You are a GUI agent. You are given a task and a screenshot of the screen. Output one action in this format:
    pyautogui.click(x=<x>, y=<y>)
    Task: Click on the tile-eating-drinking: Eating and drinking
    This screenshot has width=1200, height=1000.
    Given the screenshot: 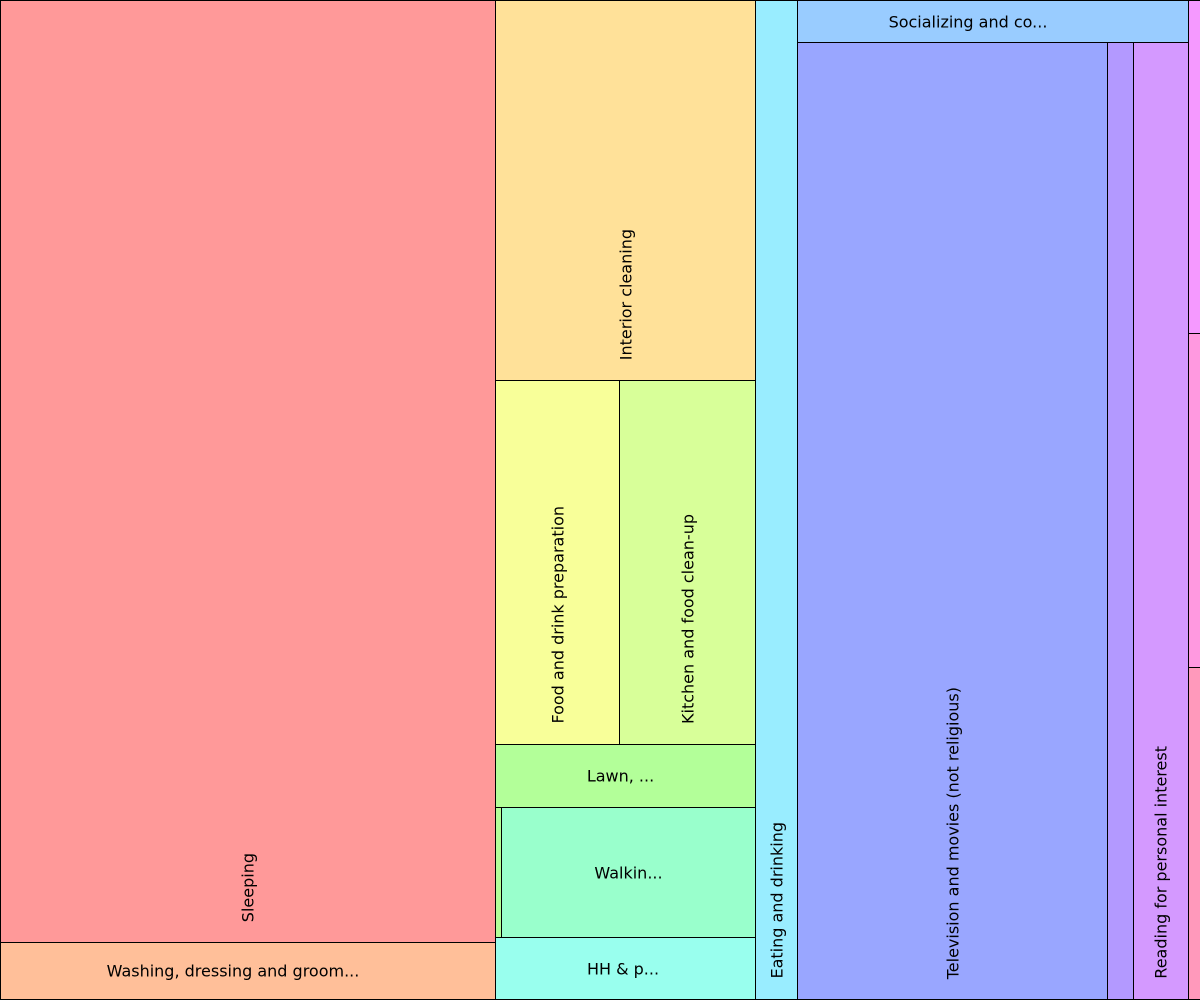 What is the action you would take?
    pyautogui.click(x=776, y=500)
    